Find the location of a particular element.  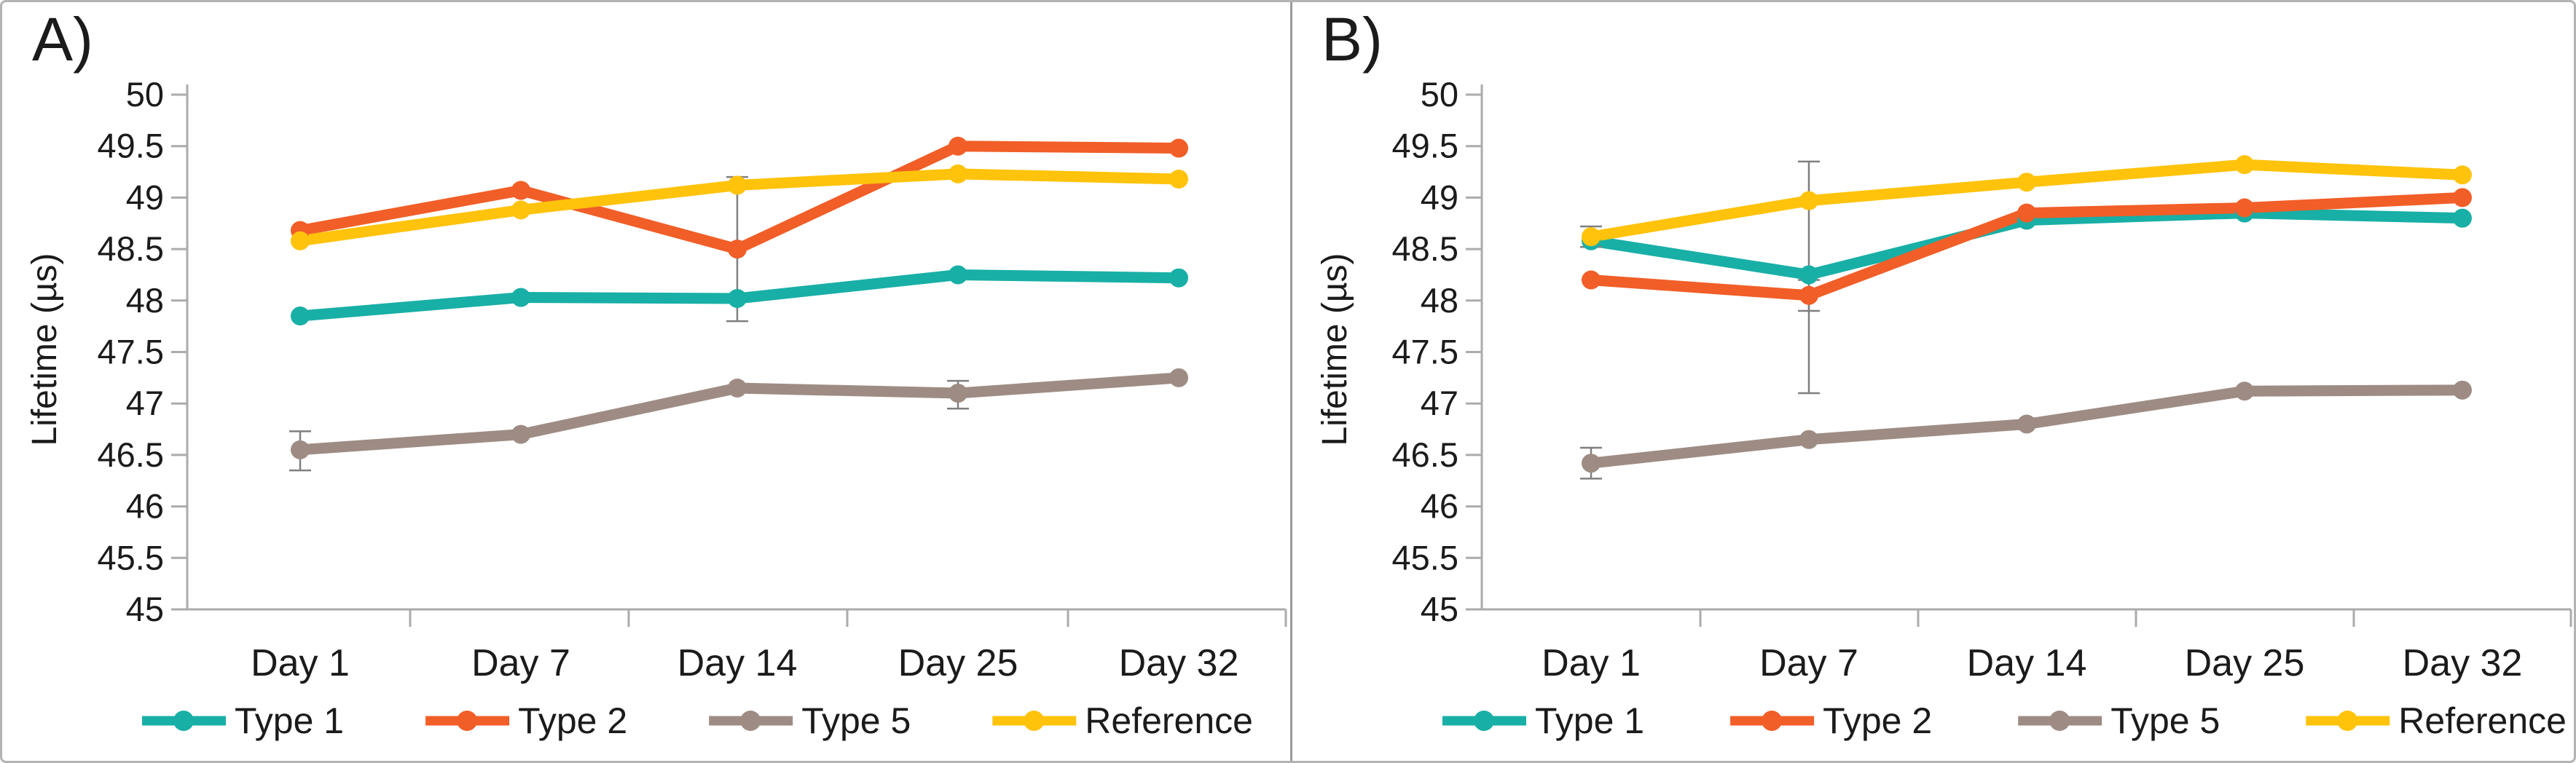

panel-a-label: A) is located at coordinates (62, 39).